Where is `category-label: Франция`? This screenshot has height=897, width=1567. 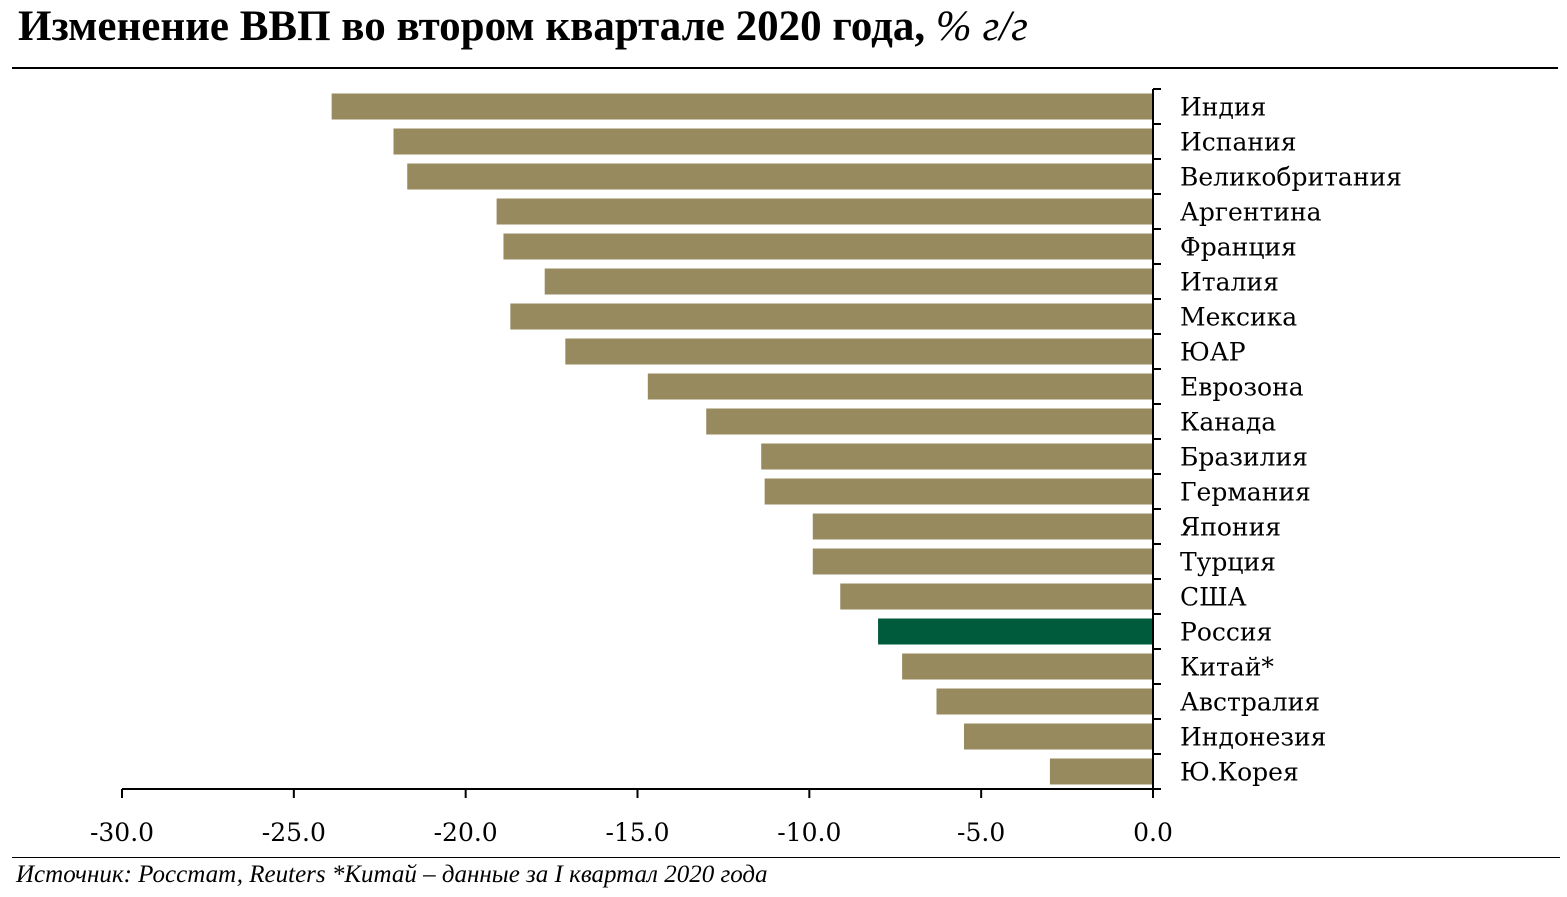 category-label: Франция is located at coordinates (1238, 247).